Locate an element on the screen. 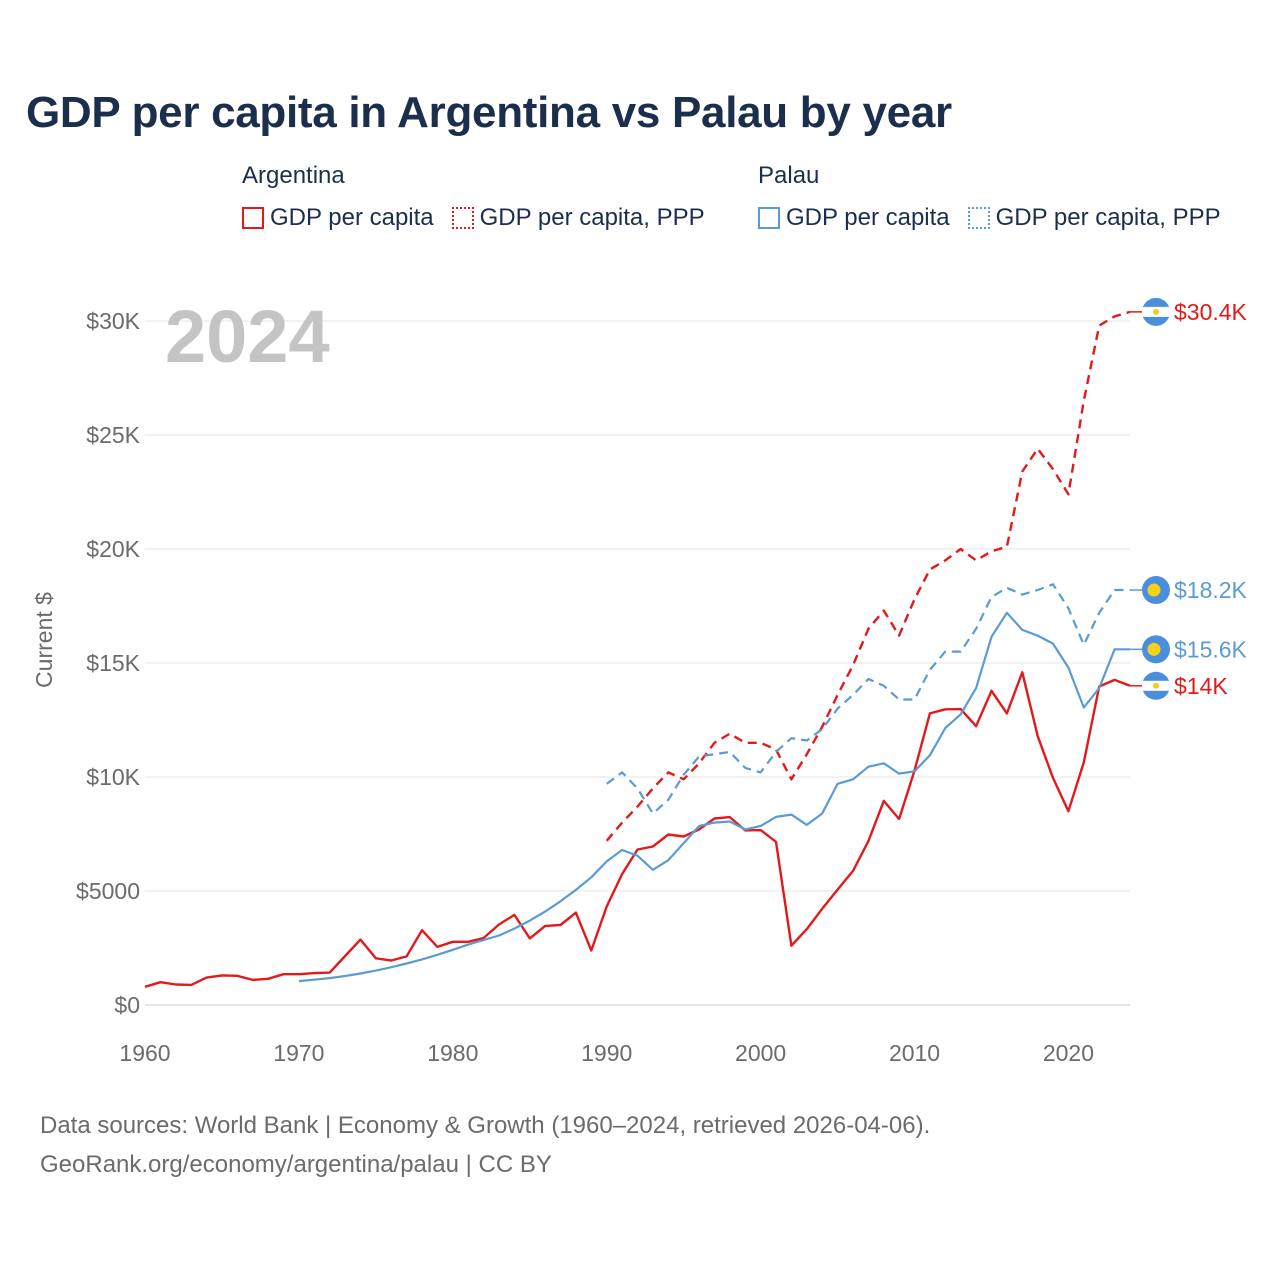  legend-item-argentina-gdp: GDP per capita is located at coordinates (338, 218).